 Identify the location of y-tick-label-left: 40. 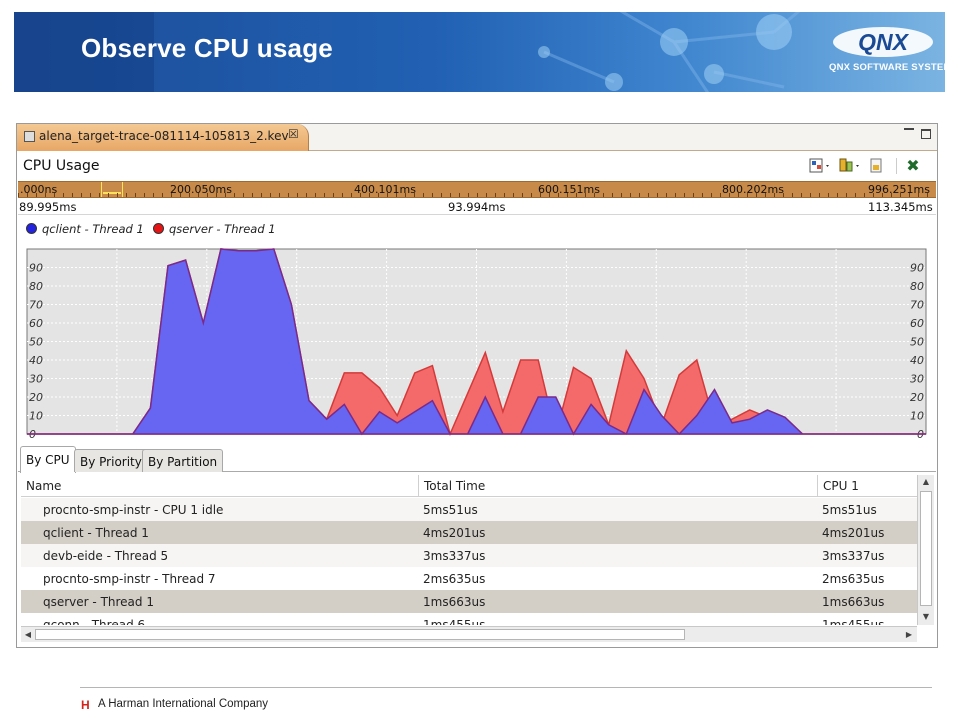
(36, 360).